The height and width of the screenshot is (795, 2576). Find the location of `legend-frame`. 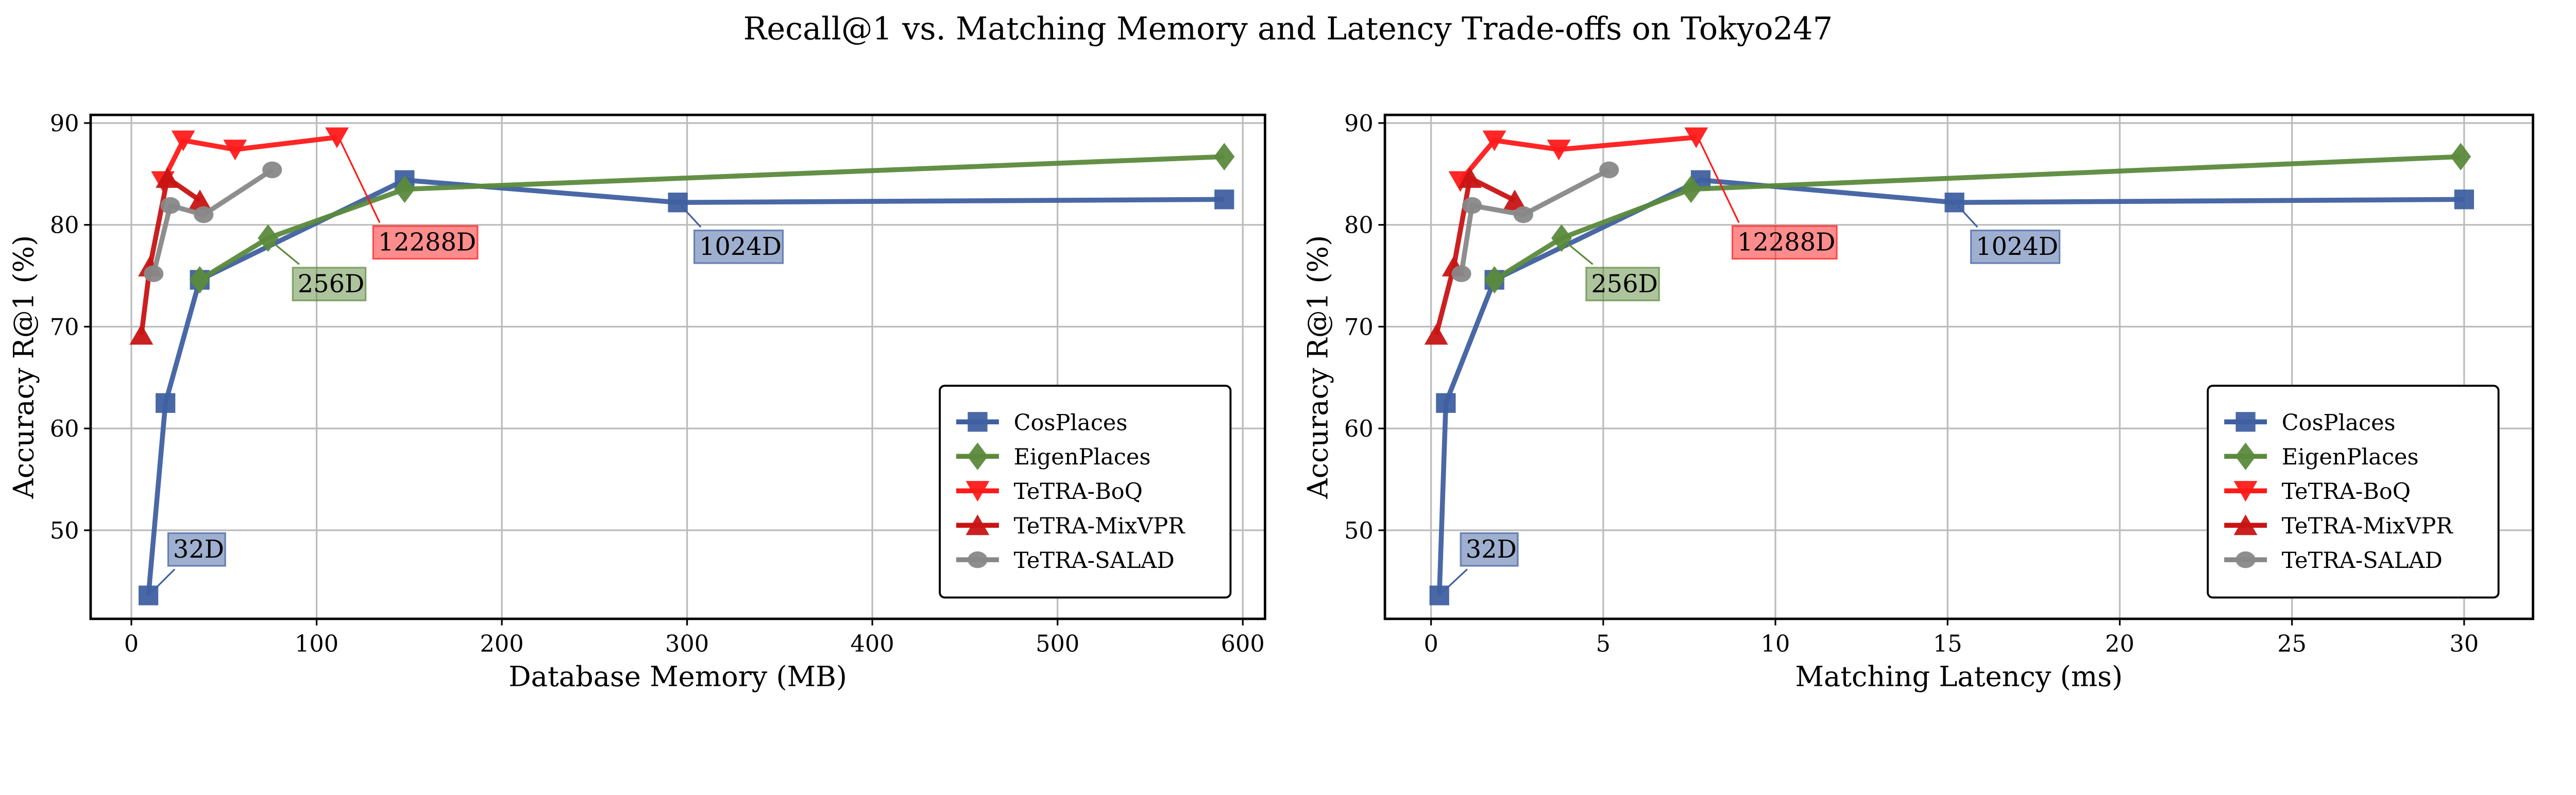

legend-frame is located at coordinates (1085, 492).